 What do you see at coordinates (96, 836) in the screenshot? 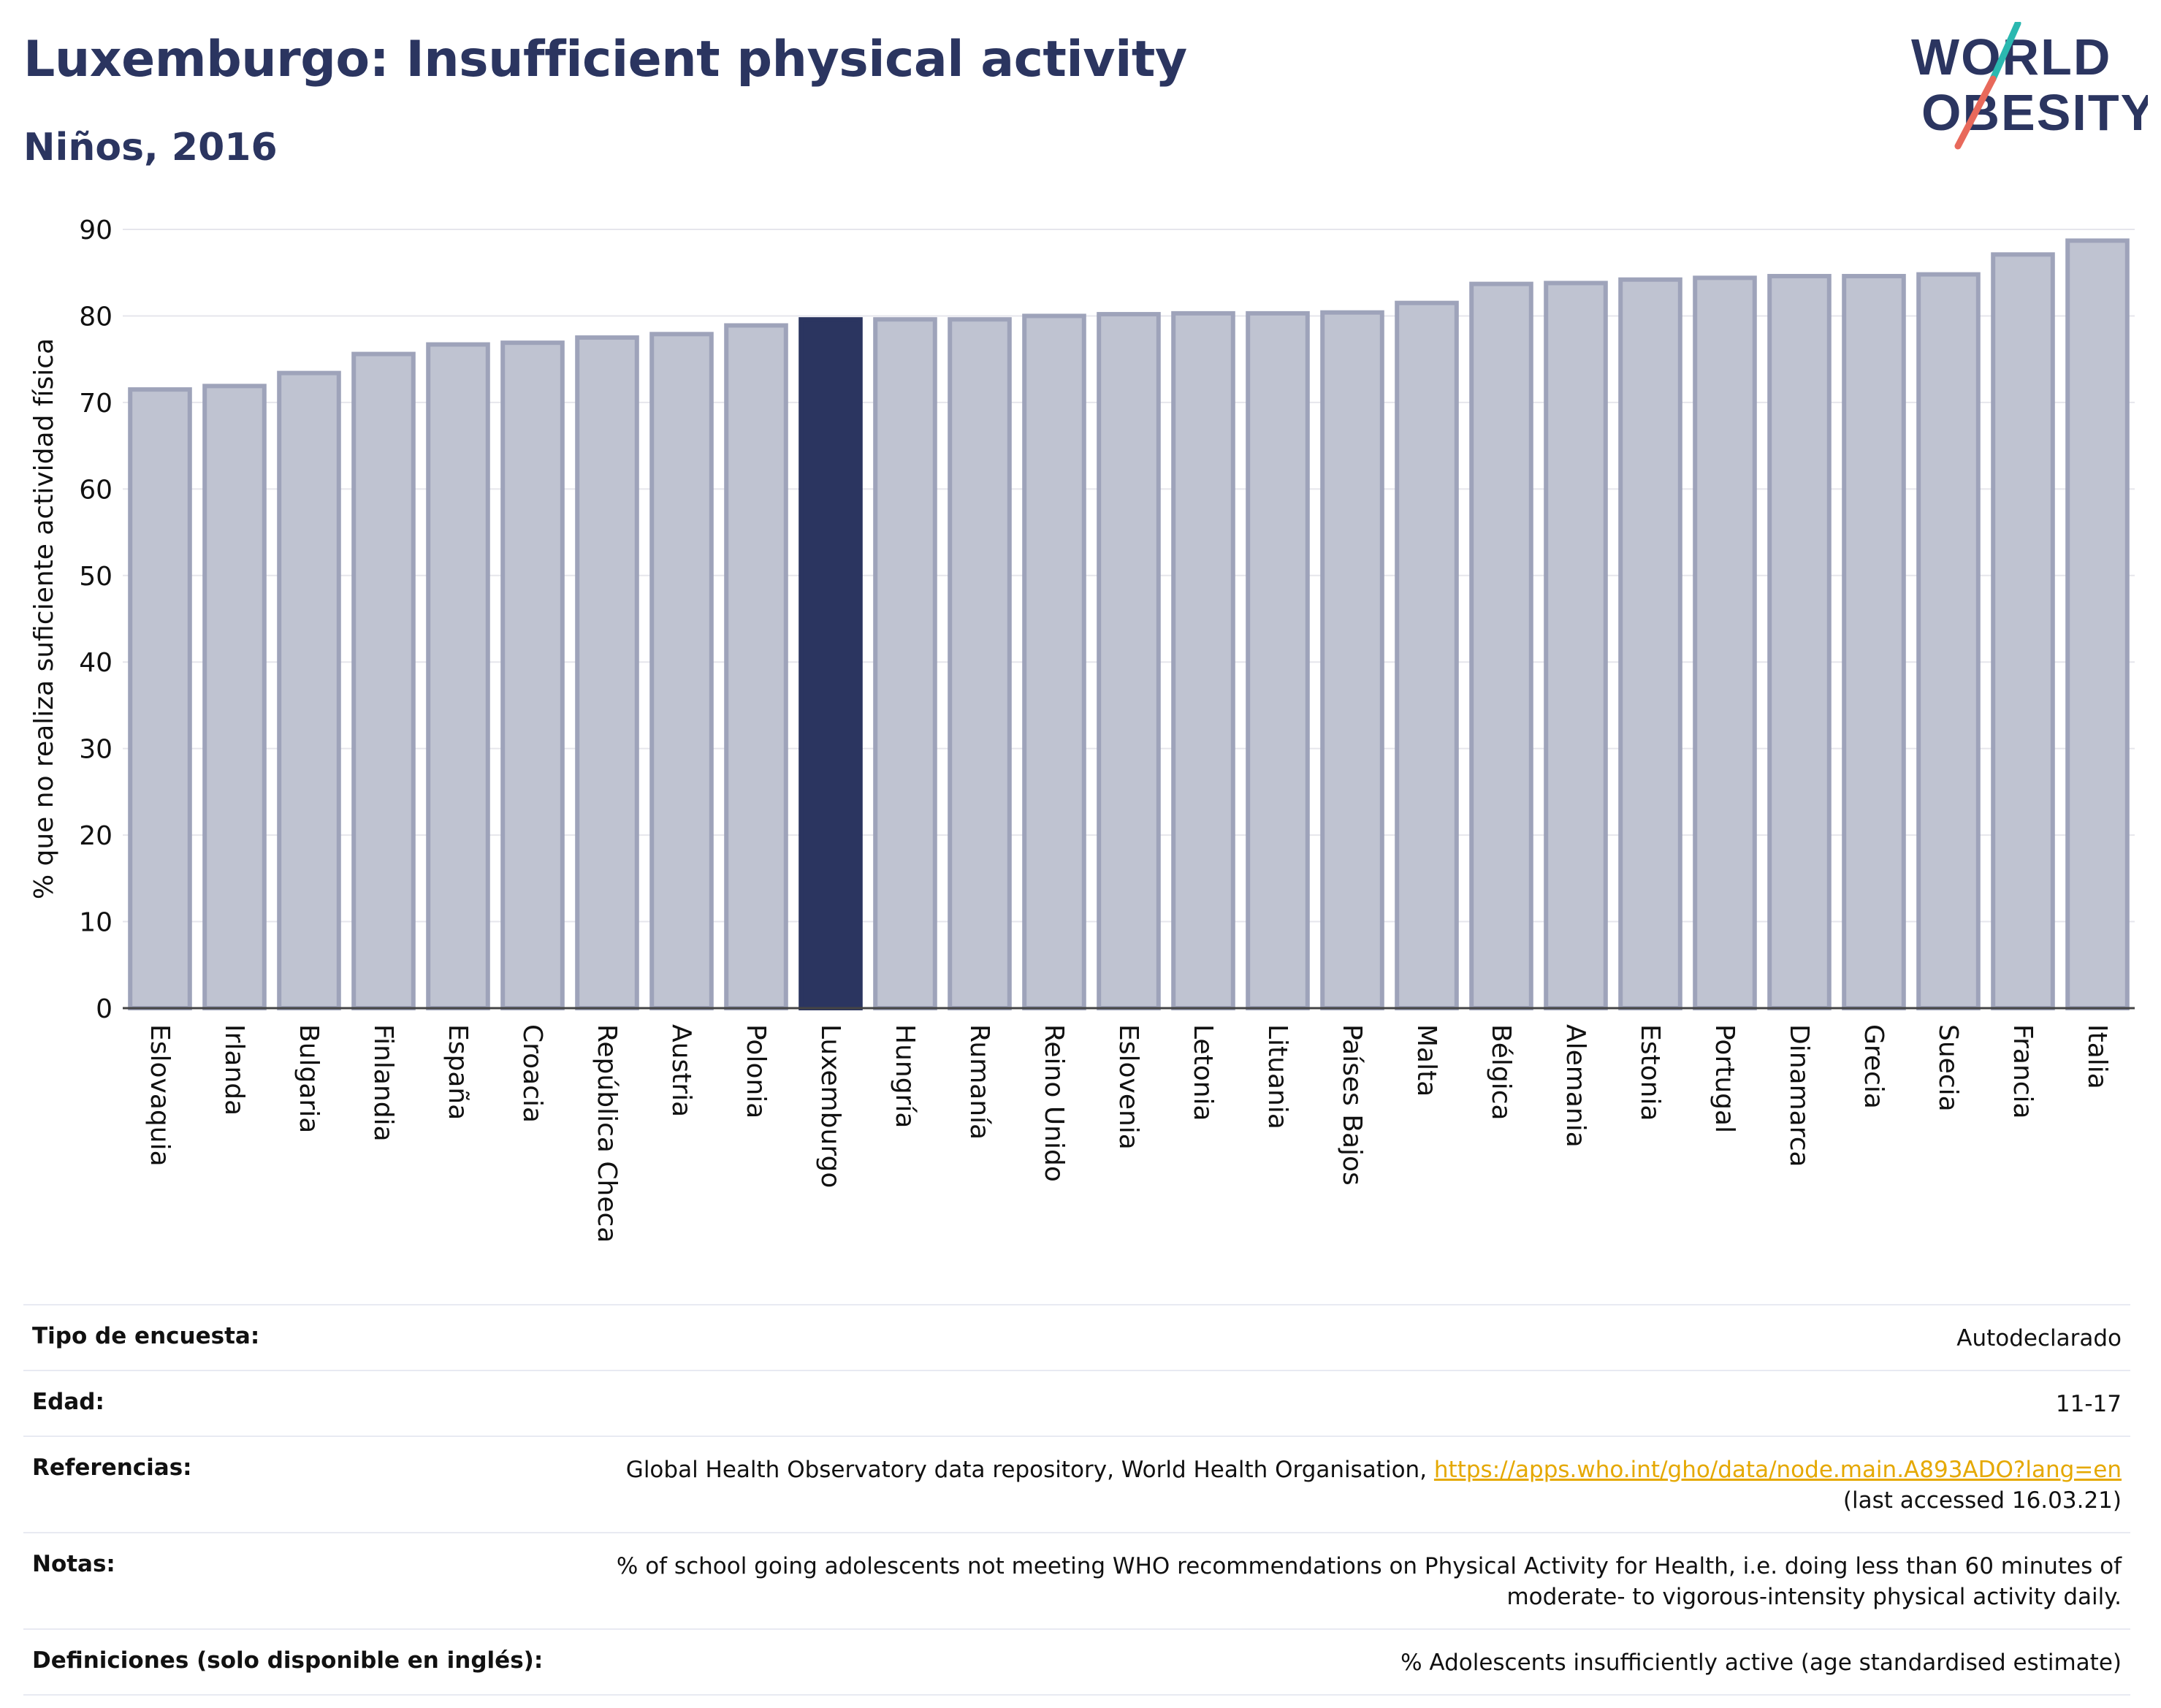
I see `y-tick-label: 20` at bounding box center [96, 836].